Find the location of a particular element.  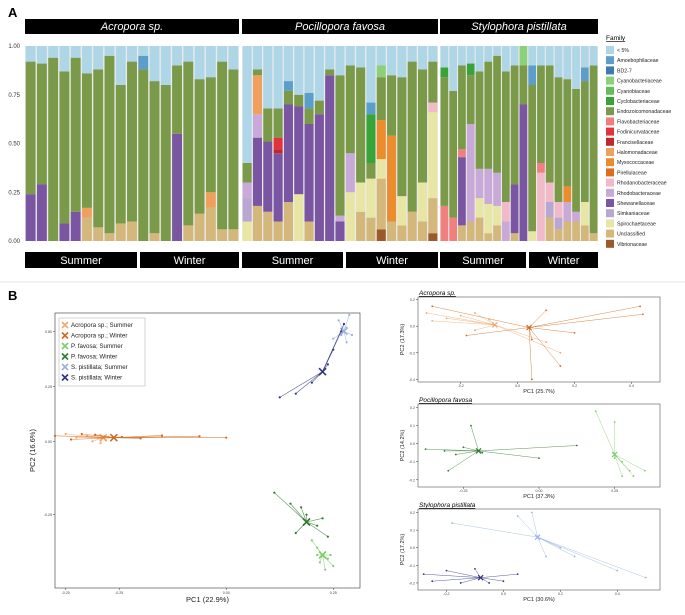

x-tick-label: 0.4 is located at coordinates (617, 594).